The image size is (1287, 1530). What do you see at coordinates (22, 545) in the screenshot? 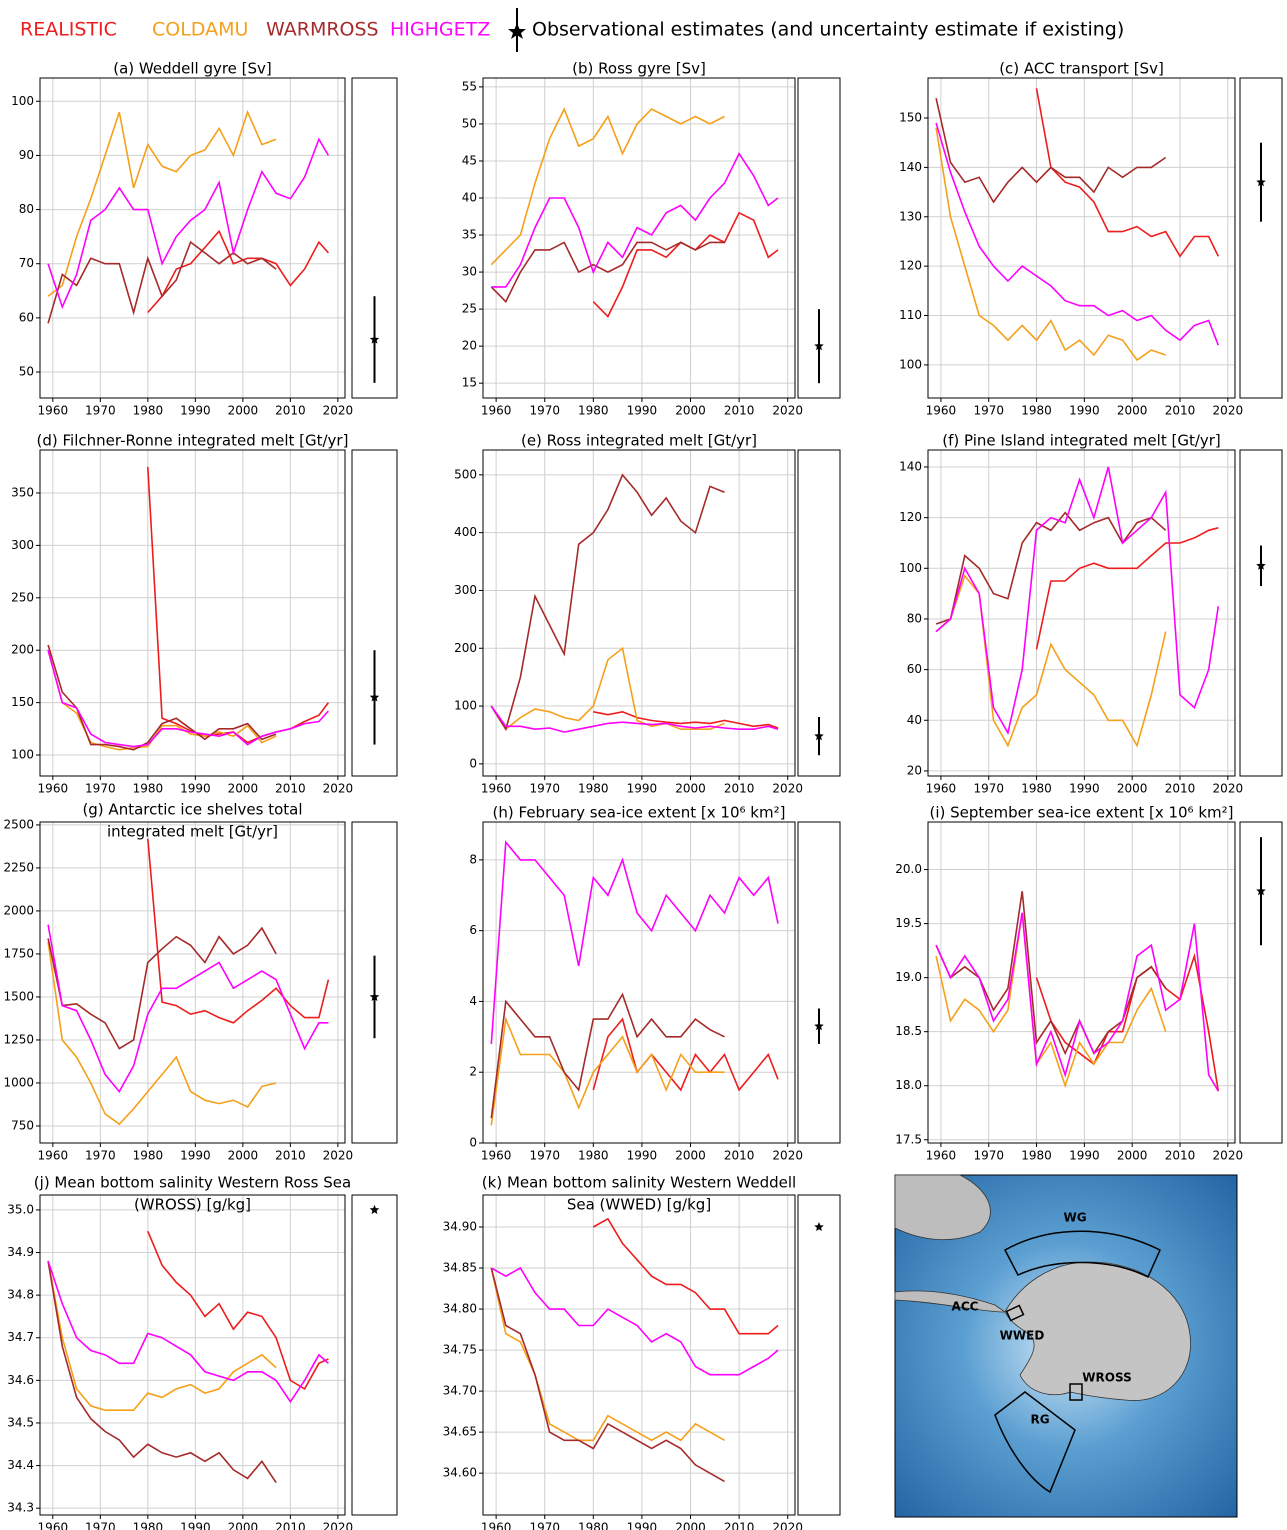
I see `y-tick-label: 300` at bounding box center [22, 545].